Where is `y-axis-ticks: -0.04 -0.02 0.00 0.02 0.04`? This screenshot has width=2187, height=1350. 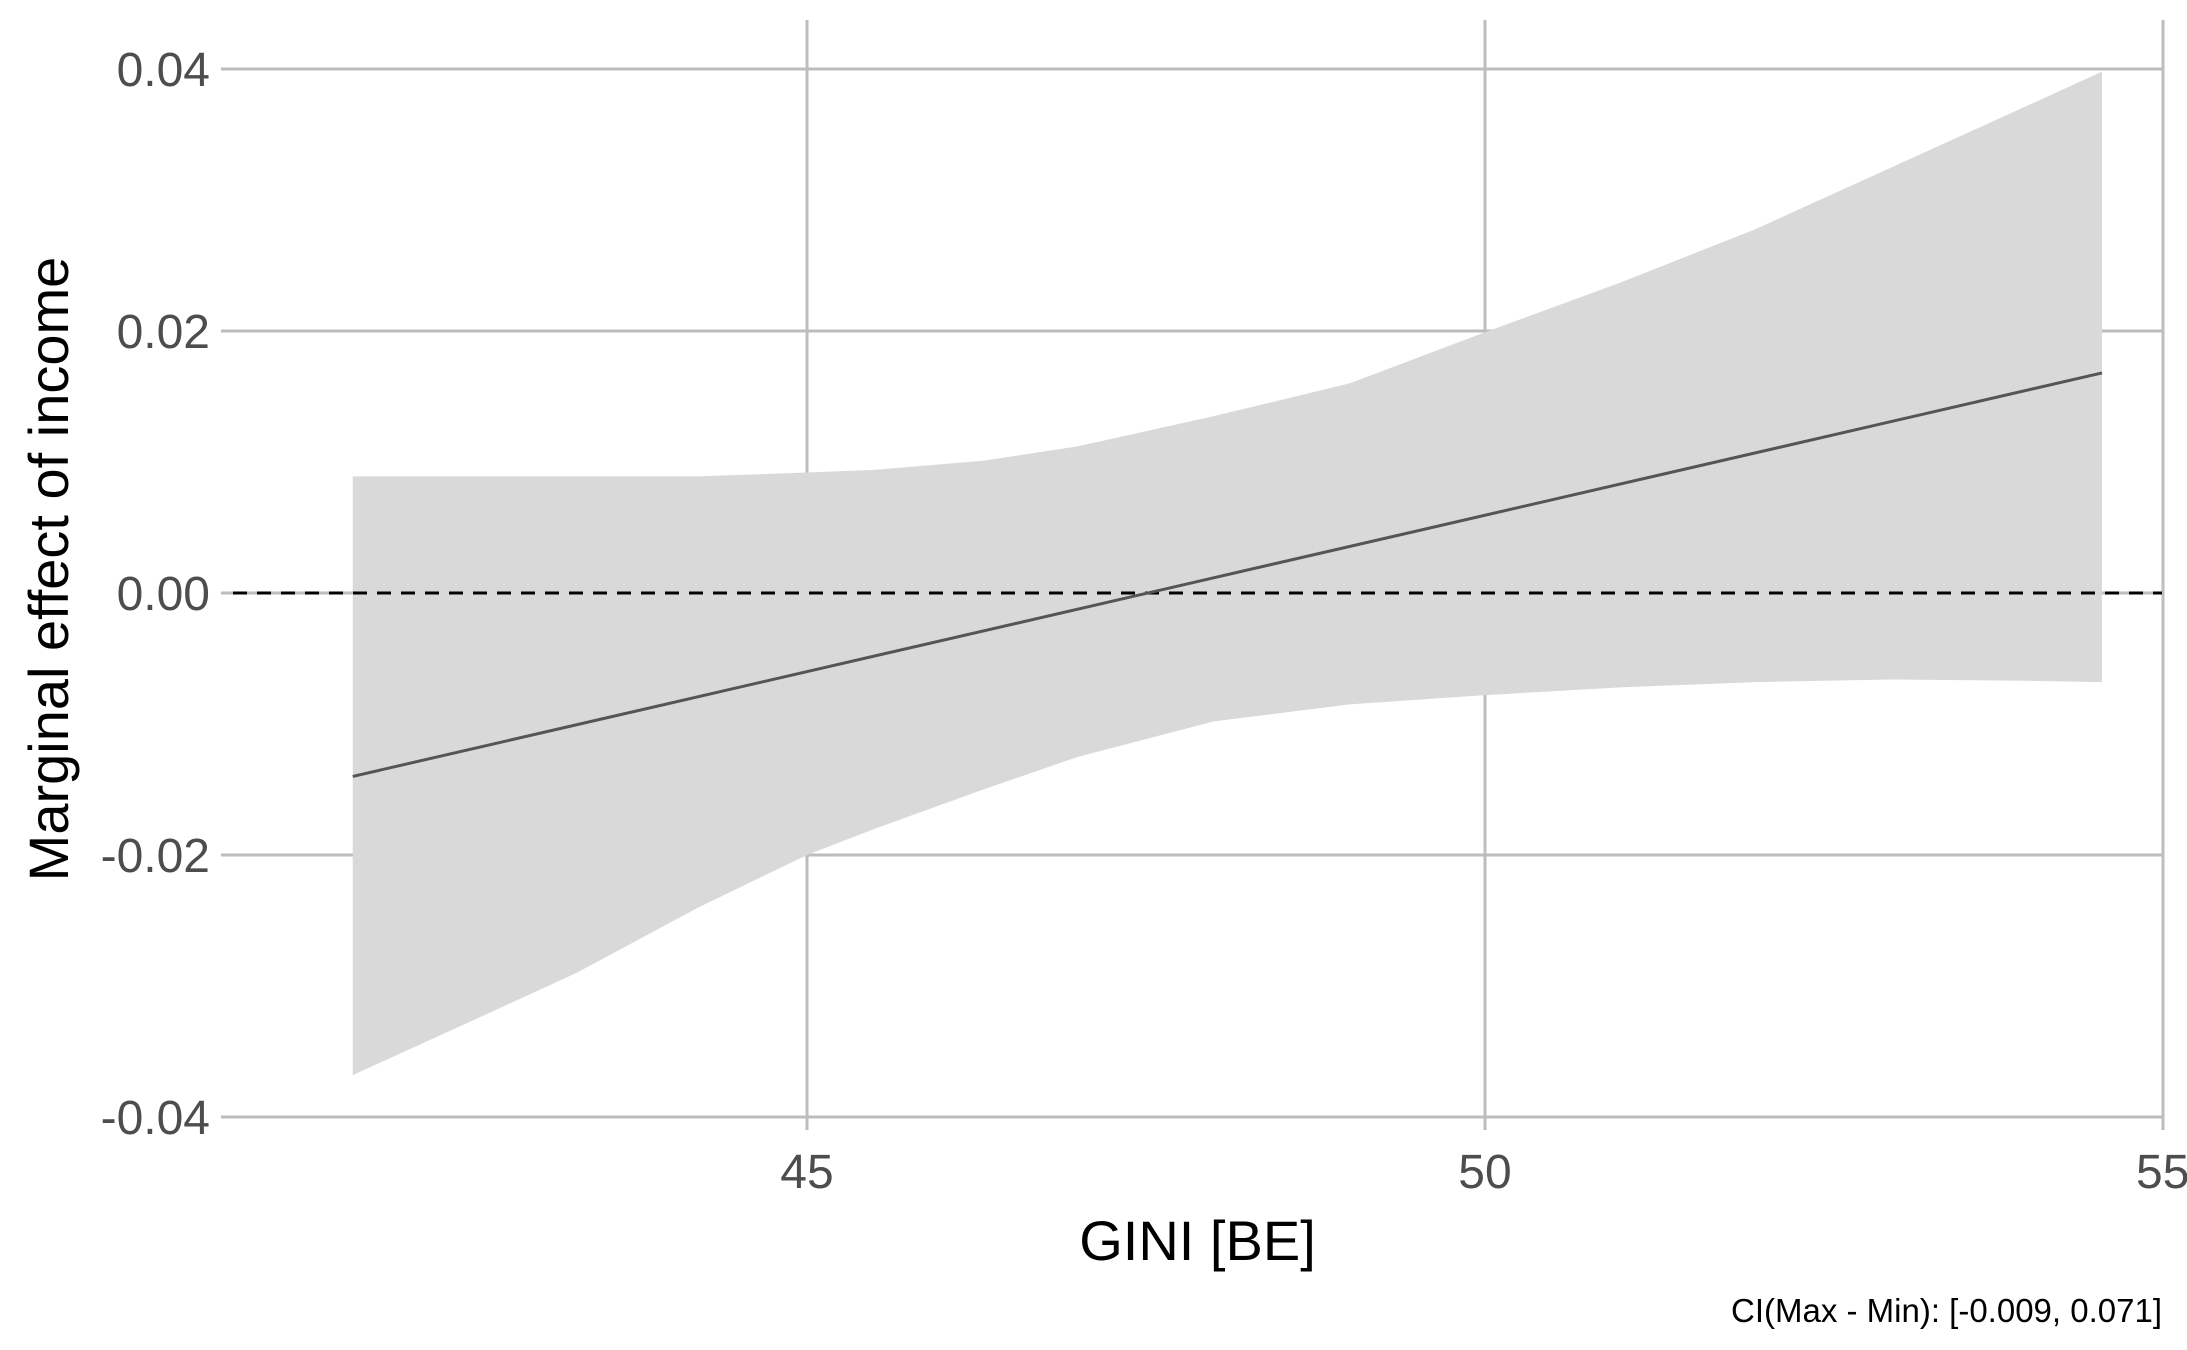 y-axis-ticks: -0.04 -0.02 0.00 0.02 0.04 is located at coordinates (167, 594).